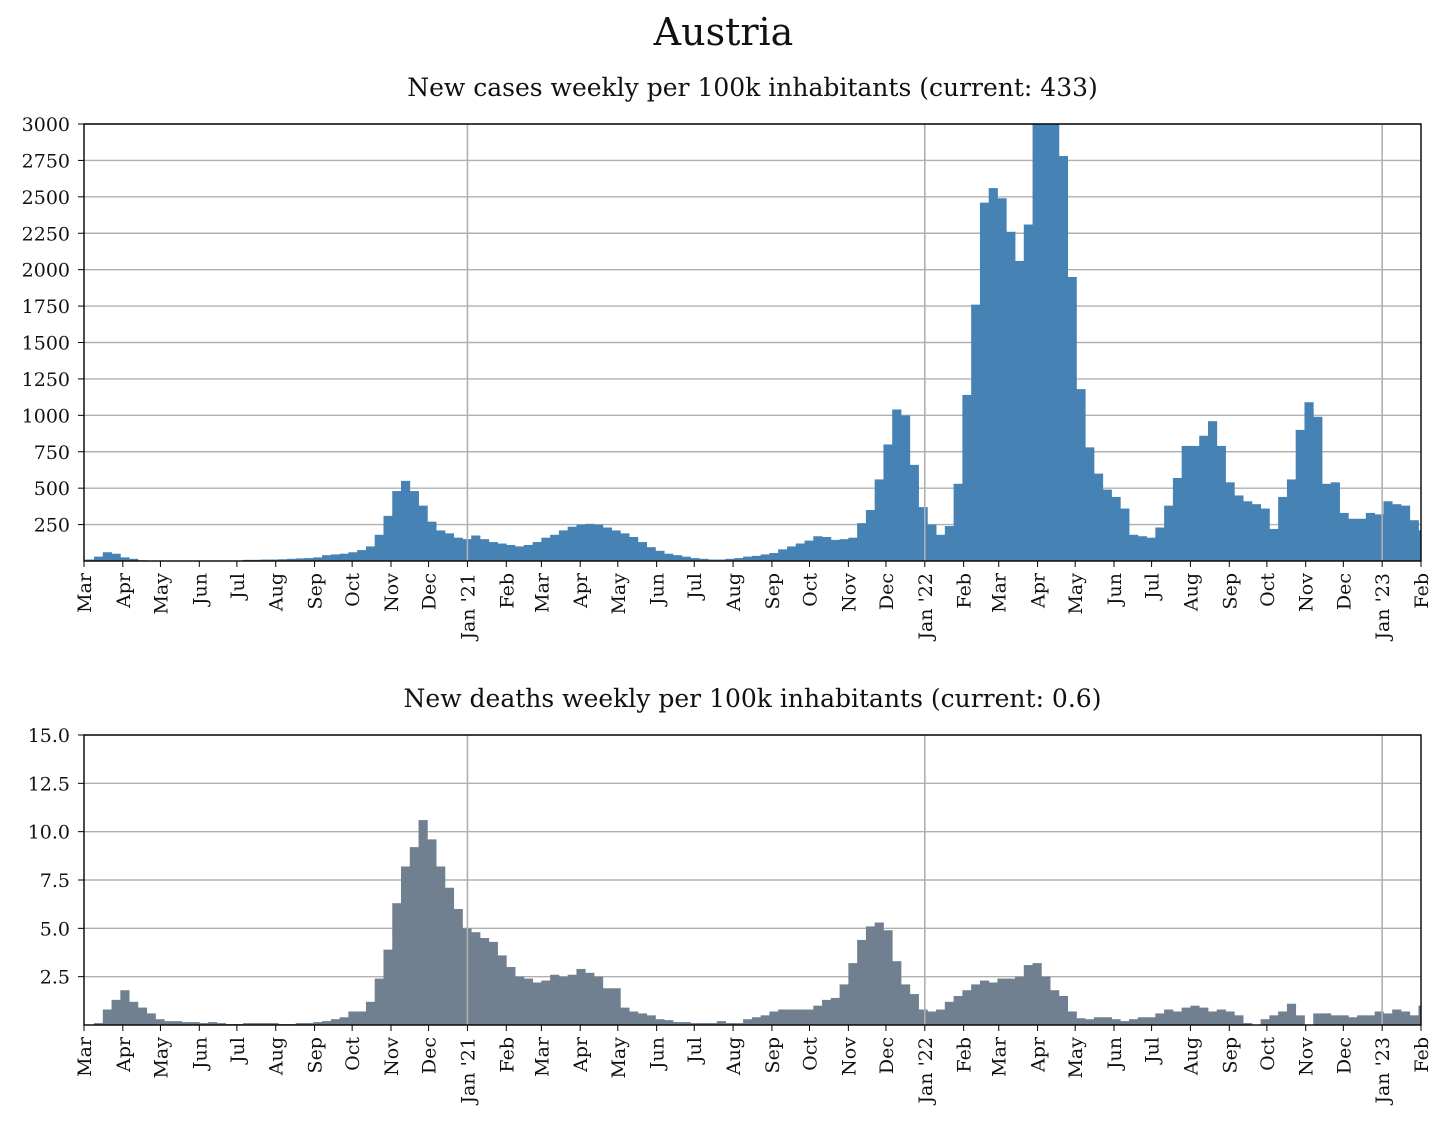 The width and height of the screenshot is (1447, 1129). What do you see at coordinates (430, 1055) in the screenshot?
I see `deaths-xtick-label: Dec` at bounding box center [430, 1055].